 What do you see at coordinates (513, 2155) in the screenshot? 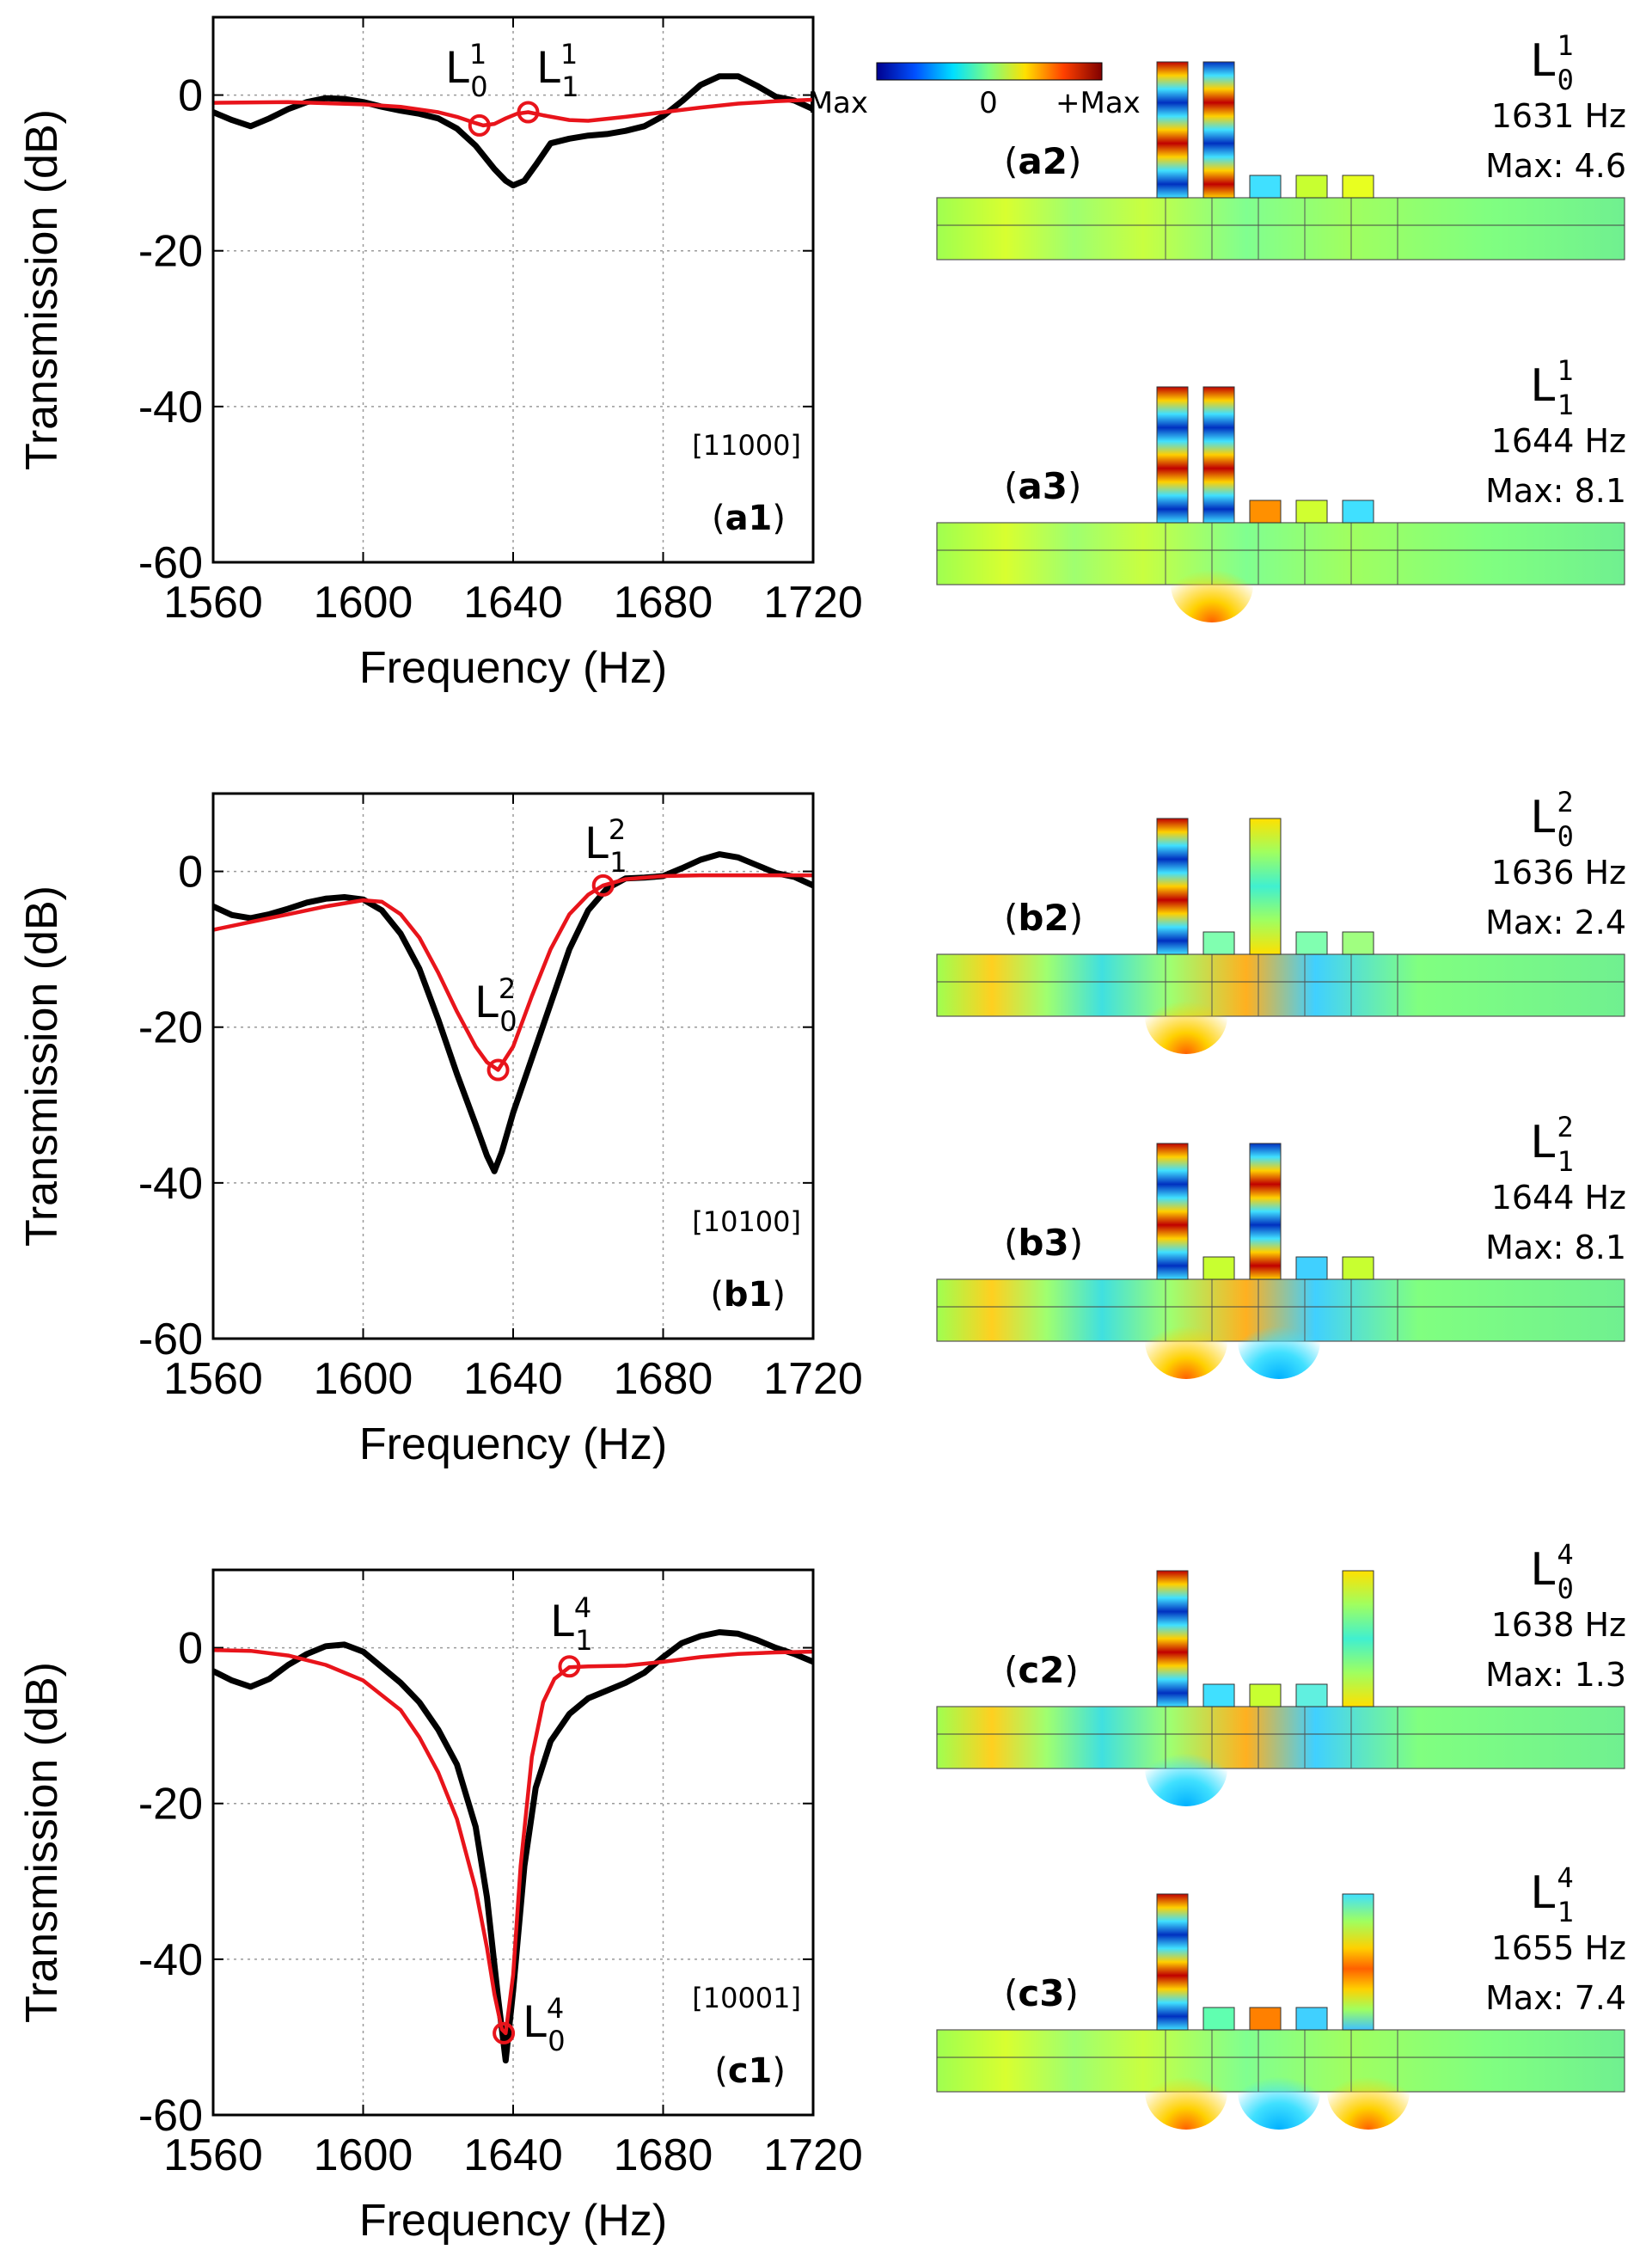
I see `x-tick-label: 1640` at bounding box center [513, 2155].